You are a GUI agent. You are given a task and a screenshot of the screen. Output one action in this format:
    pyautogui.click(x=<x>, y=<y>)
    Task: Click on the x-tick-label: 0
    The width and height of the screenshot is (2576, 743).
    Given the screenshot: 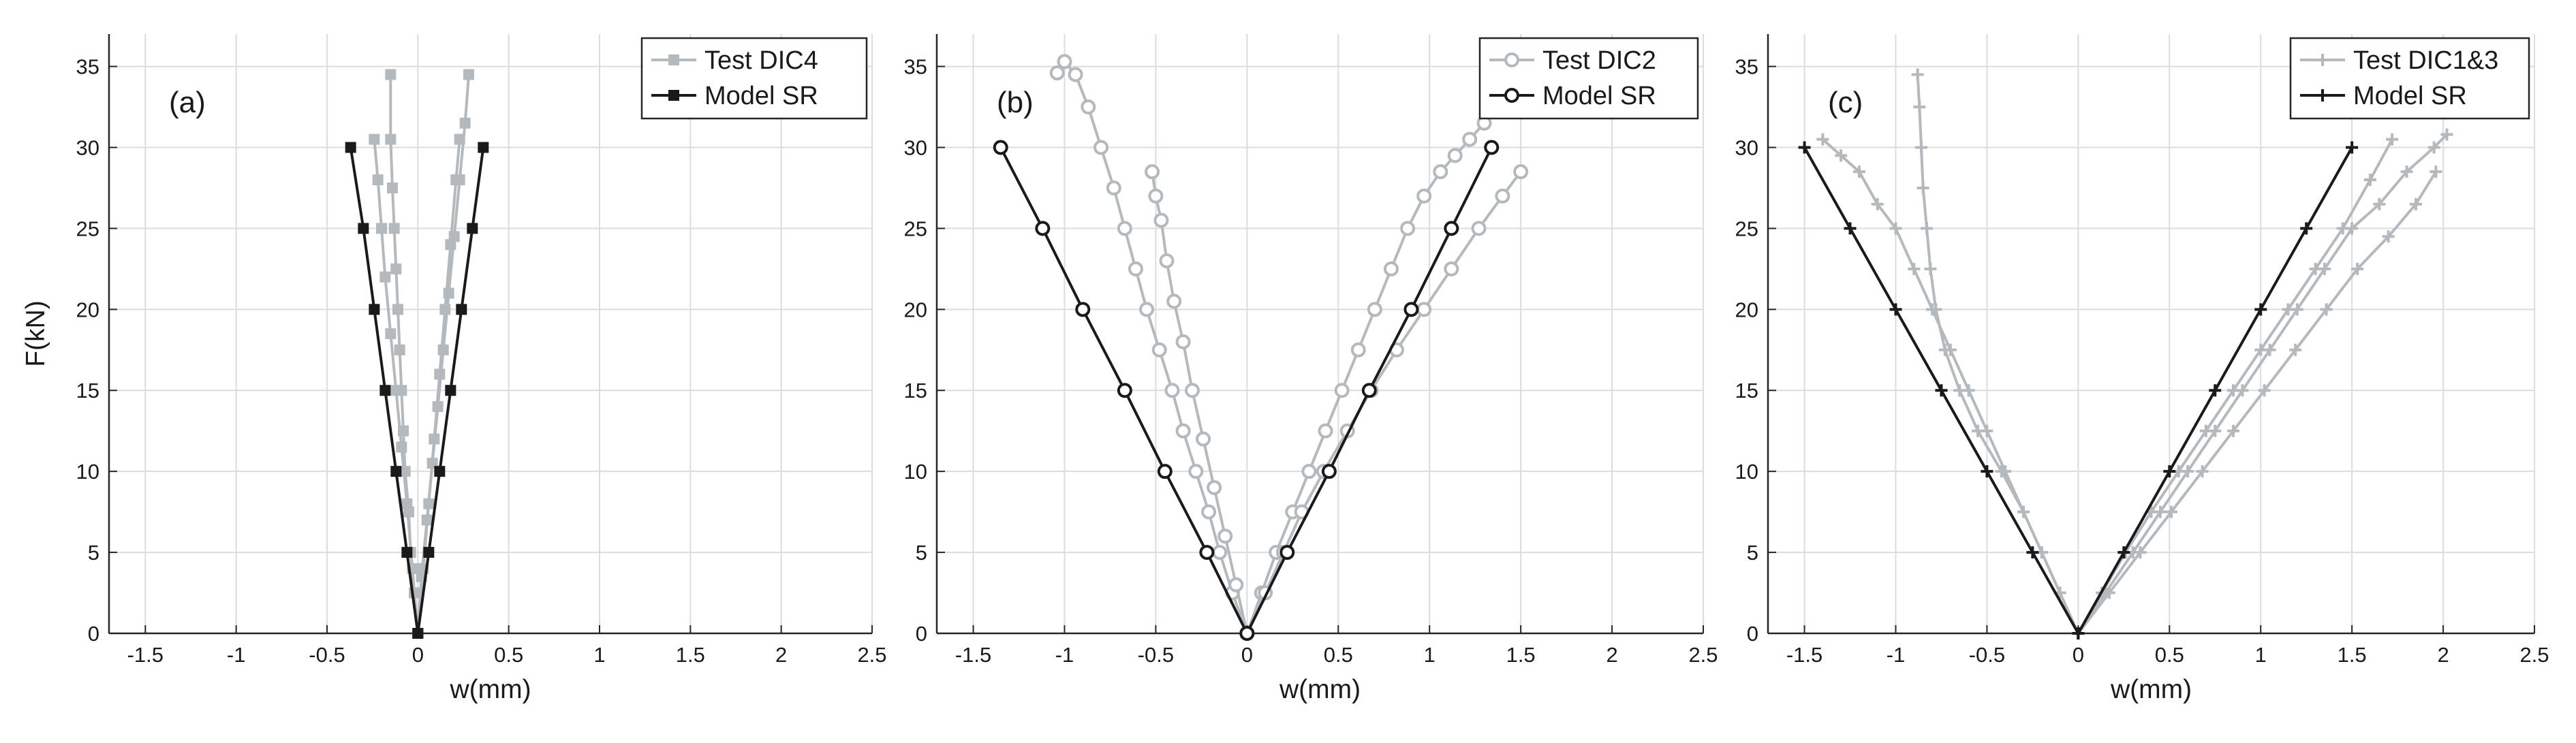 What is the action you would take?
    pyautogui.click(x=1247, y=655)
    